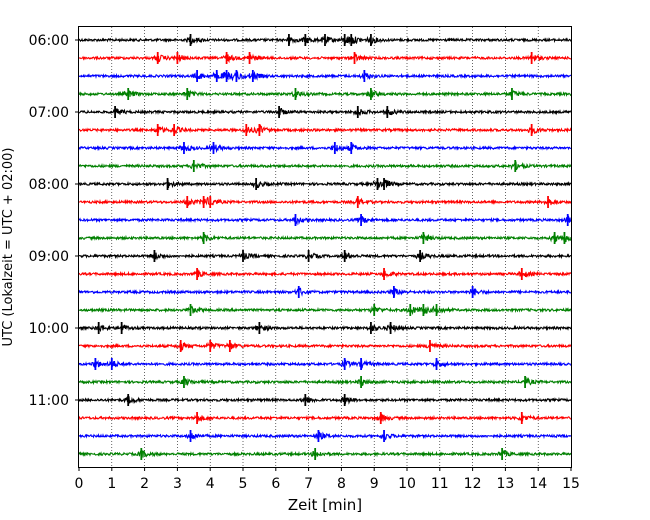  Describe the element at coordinates (374, 484) in the screenshot. I see `x-tick-label: 9` at that location.